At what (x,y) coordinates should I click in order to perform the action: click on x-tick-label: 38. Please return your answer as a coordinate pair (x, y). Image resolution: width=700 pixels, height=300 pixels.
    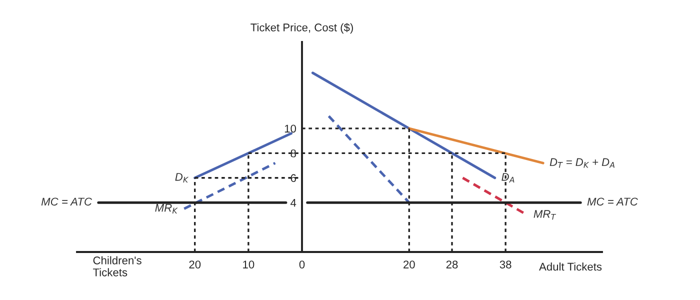
    Looking at the image, I should click on (506, 264).